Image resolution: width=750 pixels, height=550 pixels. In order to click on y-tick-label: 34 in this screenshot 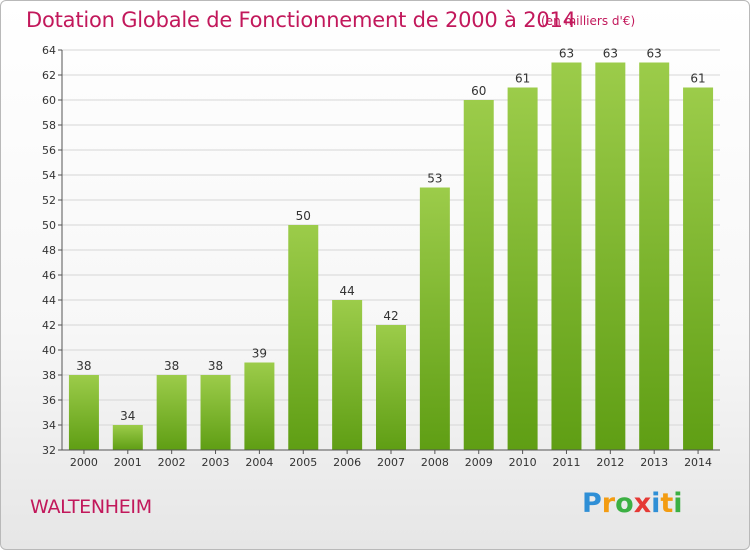, I will do `click(49, 425)`.